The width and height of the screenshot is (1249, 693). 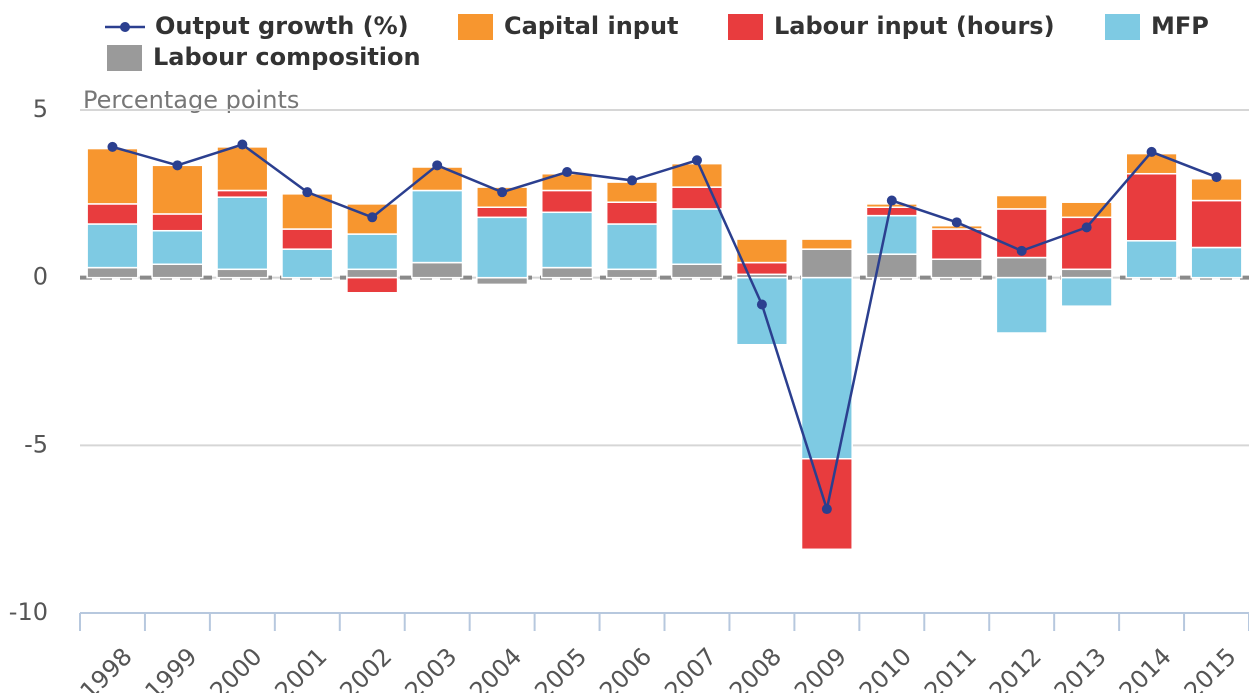 I want to click on x-tick-label: 2004, so click(x=495, y=667).